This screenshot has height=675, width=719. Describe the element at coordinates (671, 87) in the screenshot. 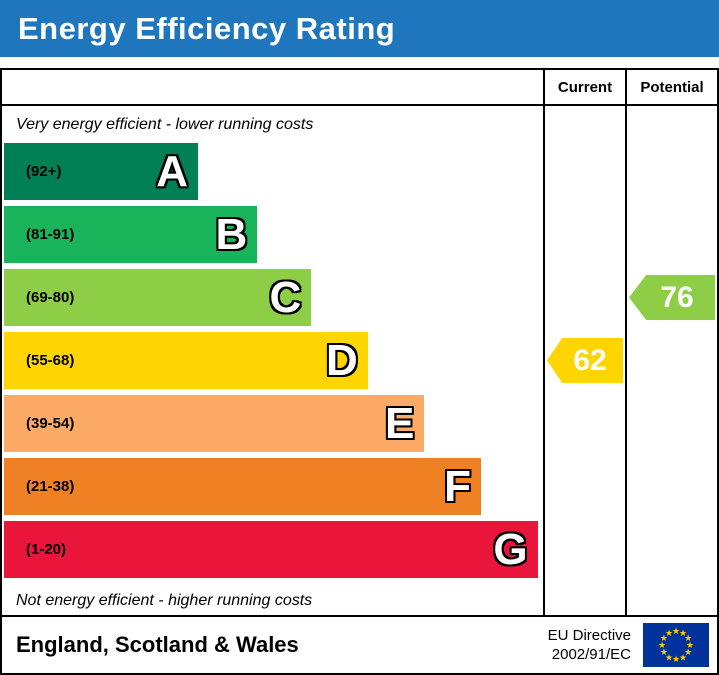

I see `column-header-potential: Potential` at that location.